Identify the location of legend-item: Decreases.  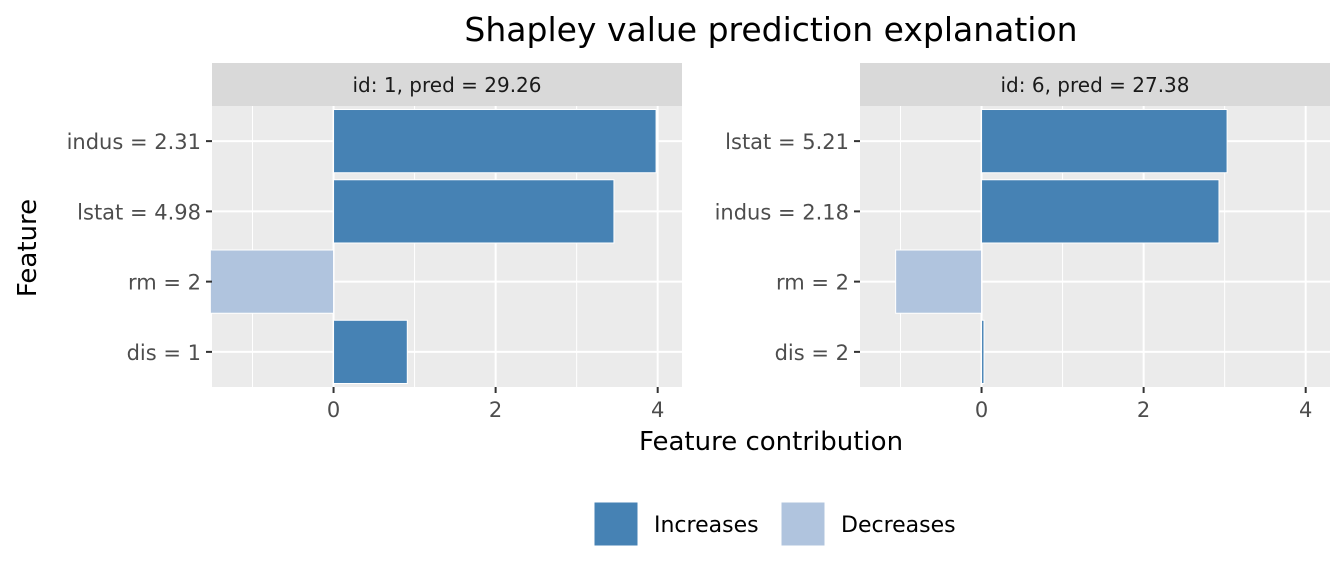
(868, 524).